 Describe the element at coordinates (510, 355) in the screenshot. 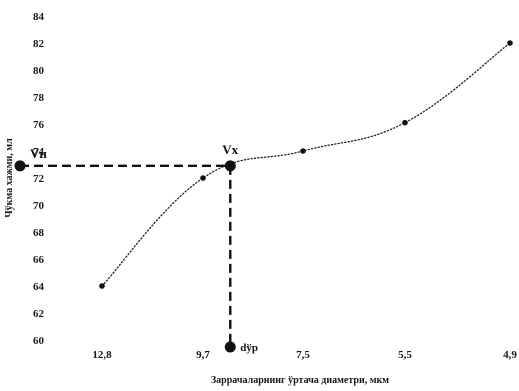

I see `x-tick-label: 4,9` at that location.